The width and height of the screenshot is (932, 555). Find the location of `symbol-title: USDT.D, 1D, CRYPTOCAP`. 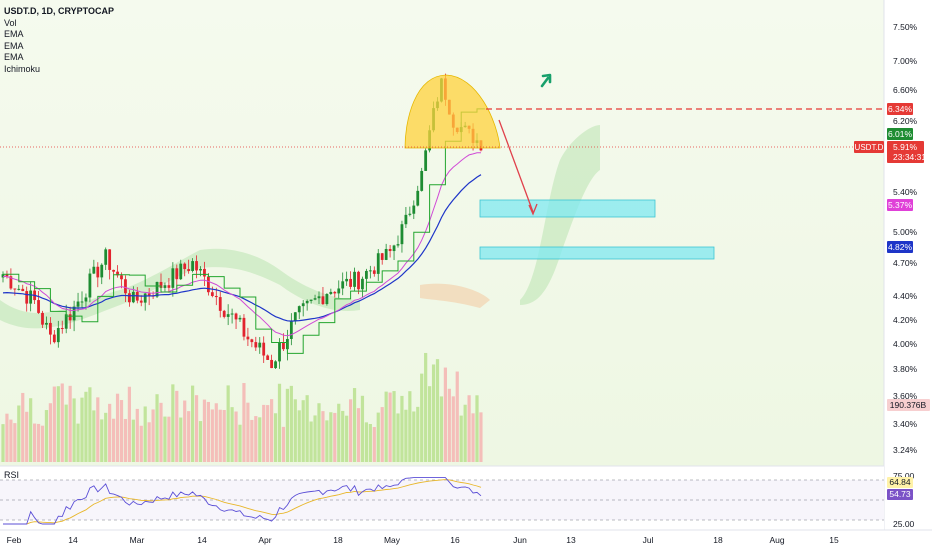

symbol-title: USDT.D, 1D, CRYPTOCAP is located at coordinates (59, 11).